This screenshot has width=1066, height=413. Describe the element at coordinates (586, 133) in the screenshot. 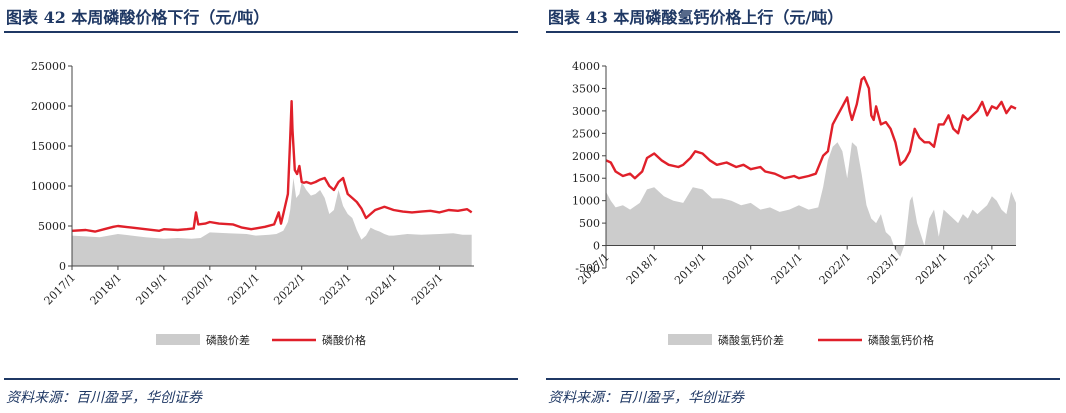

I see `y-tick-label: 2500` at that location.